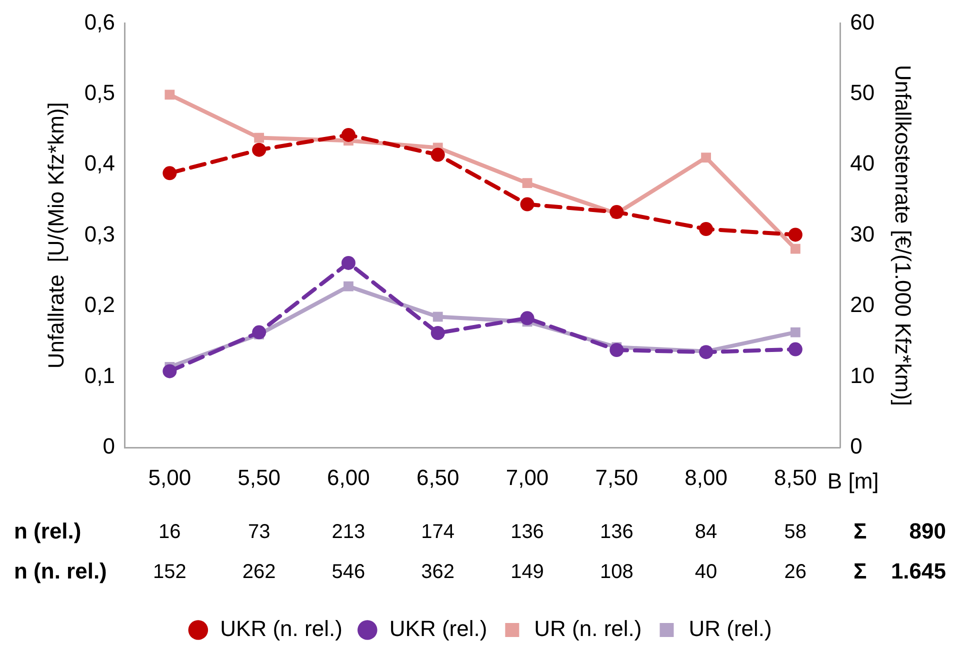  Describe the element at coordinates (730, 629) in the screenshot. I see `legend-label: UR (rel.)` at that location.